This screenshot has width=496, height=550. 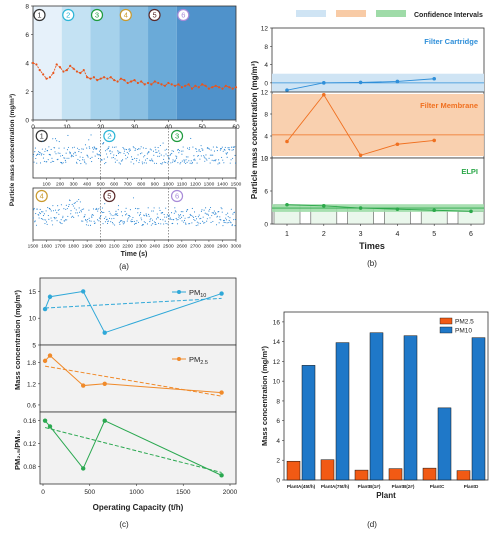 What do you see at coordinates (114, 247) in the screenshot?
I see `x-tick-label: 2100` at bounding box center [114, 247].